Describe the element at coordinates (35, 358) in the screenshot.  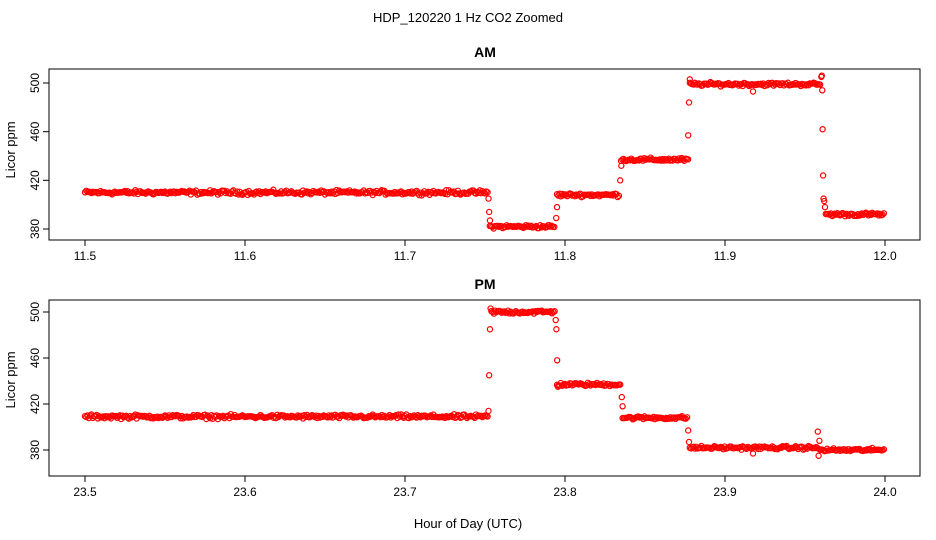
I see `pm-y-tick-label: 460` at that location.